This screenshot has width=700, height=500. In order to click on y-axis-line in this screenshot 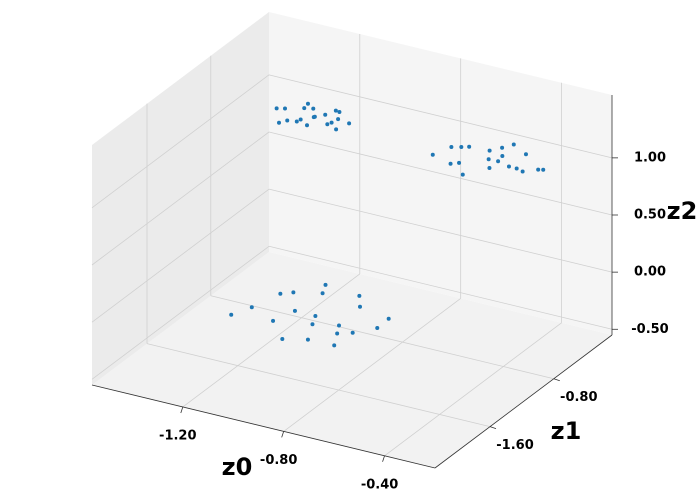, I will do `click(523, 401)`.